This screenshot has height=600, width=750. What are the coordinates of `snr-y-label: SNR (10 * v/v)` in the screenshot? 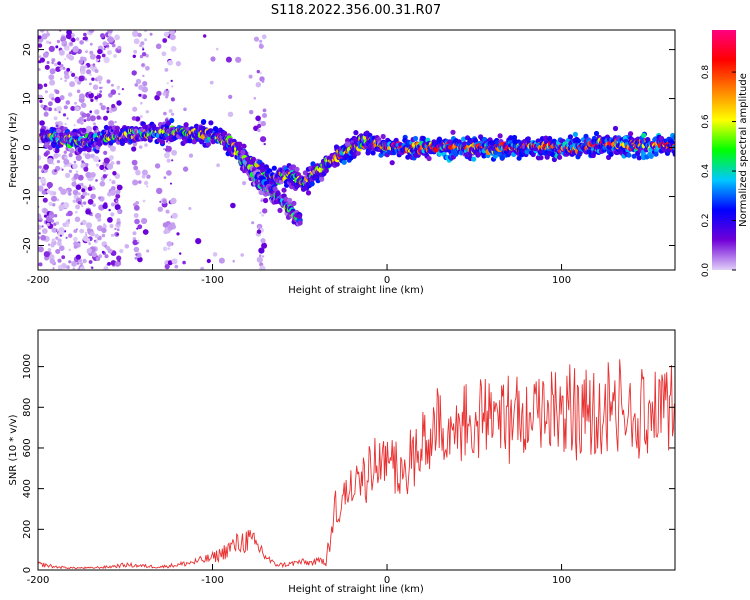 It's located at (13, 449).